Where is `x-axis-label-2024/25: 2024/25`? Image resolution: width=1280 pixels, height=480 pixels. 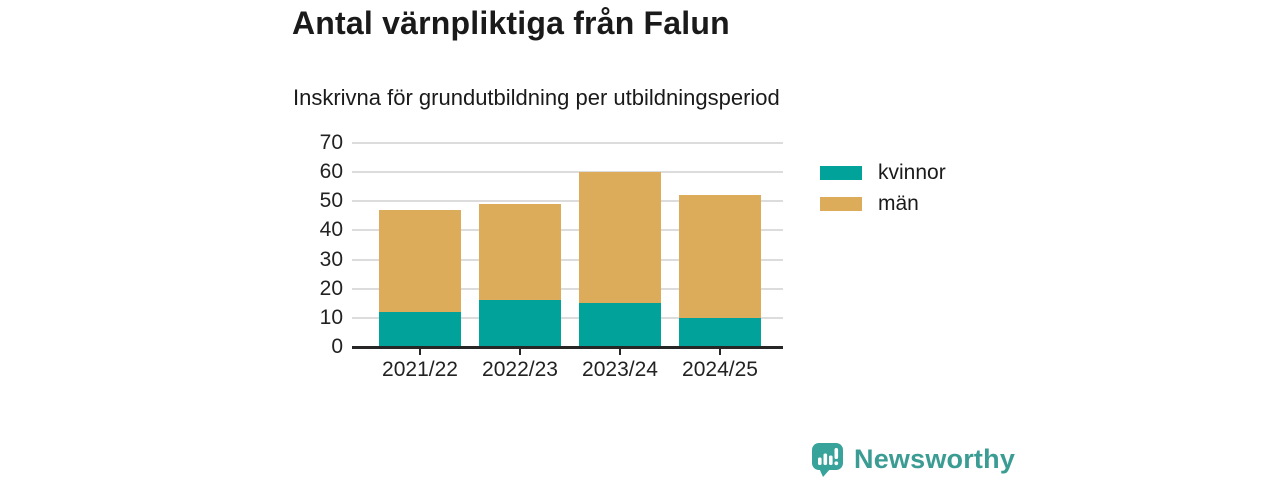 x-axis-label-2024/25: 2024/25 is located at coordinates (720, 369).